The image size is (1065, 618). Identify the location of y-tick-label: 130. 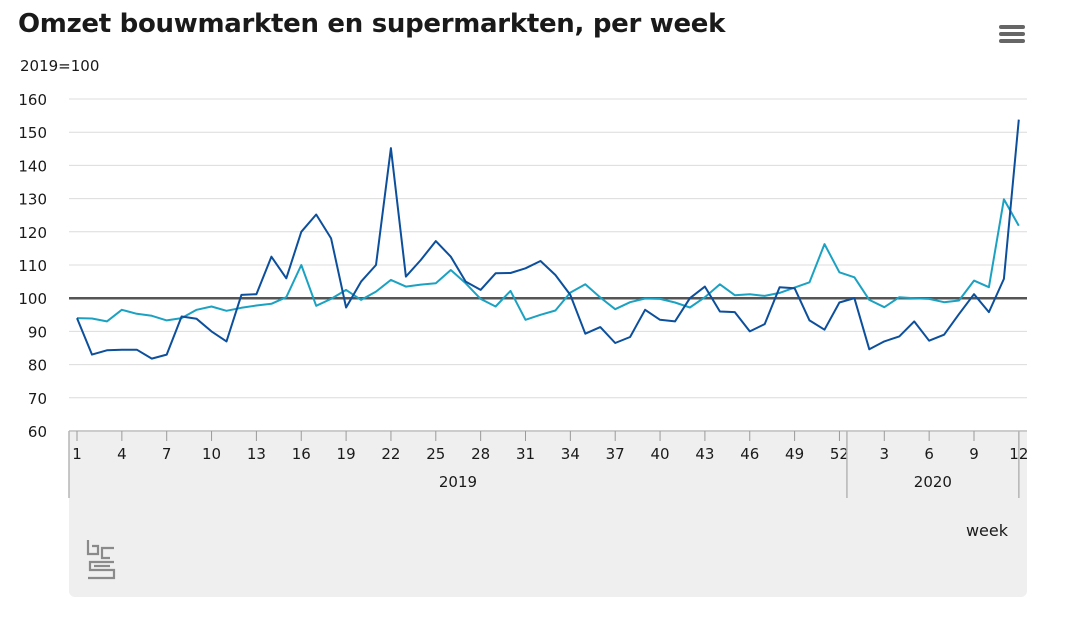
(32, 200).